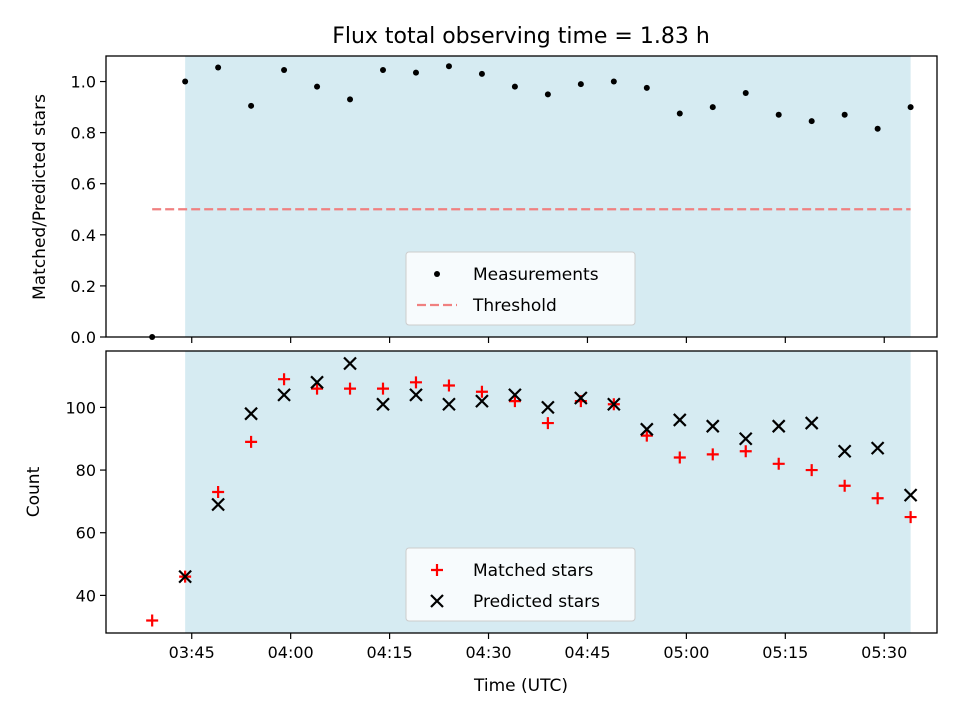  Describe the element at coordinates (83, 286) in the screenshot. I see `y-tick-label: 0.2` at that location.